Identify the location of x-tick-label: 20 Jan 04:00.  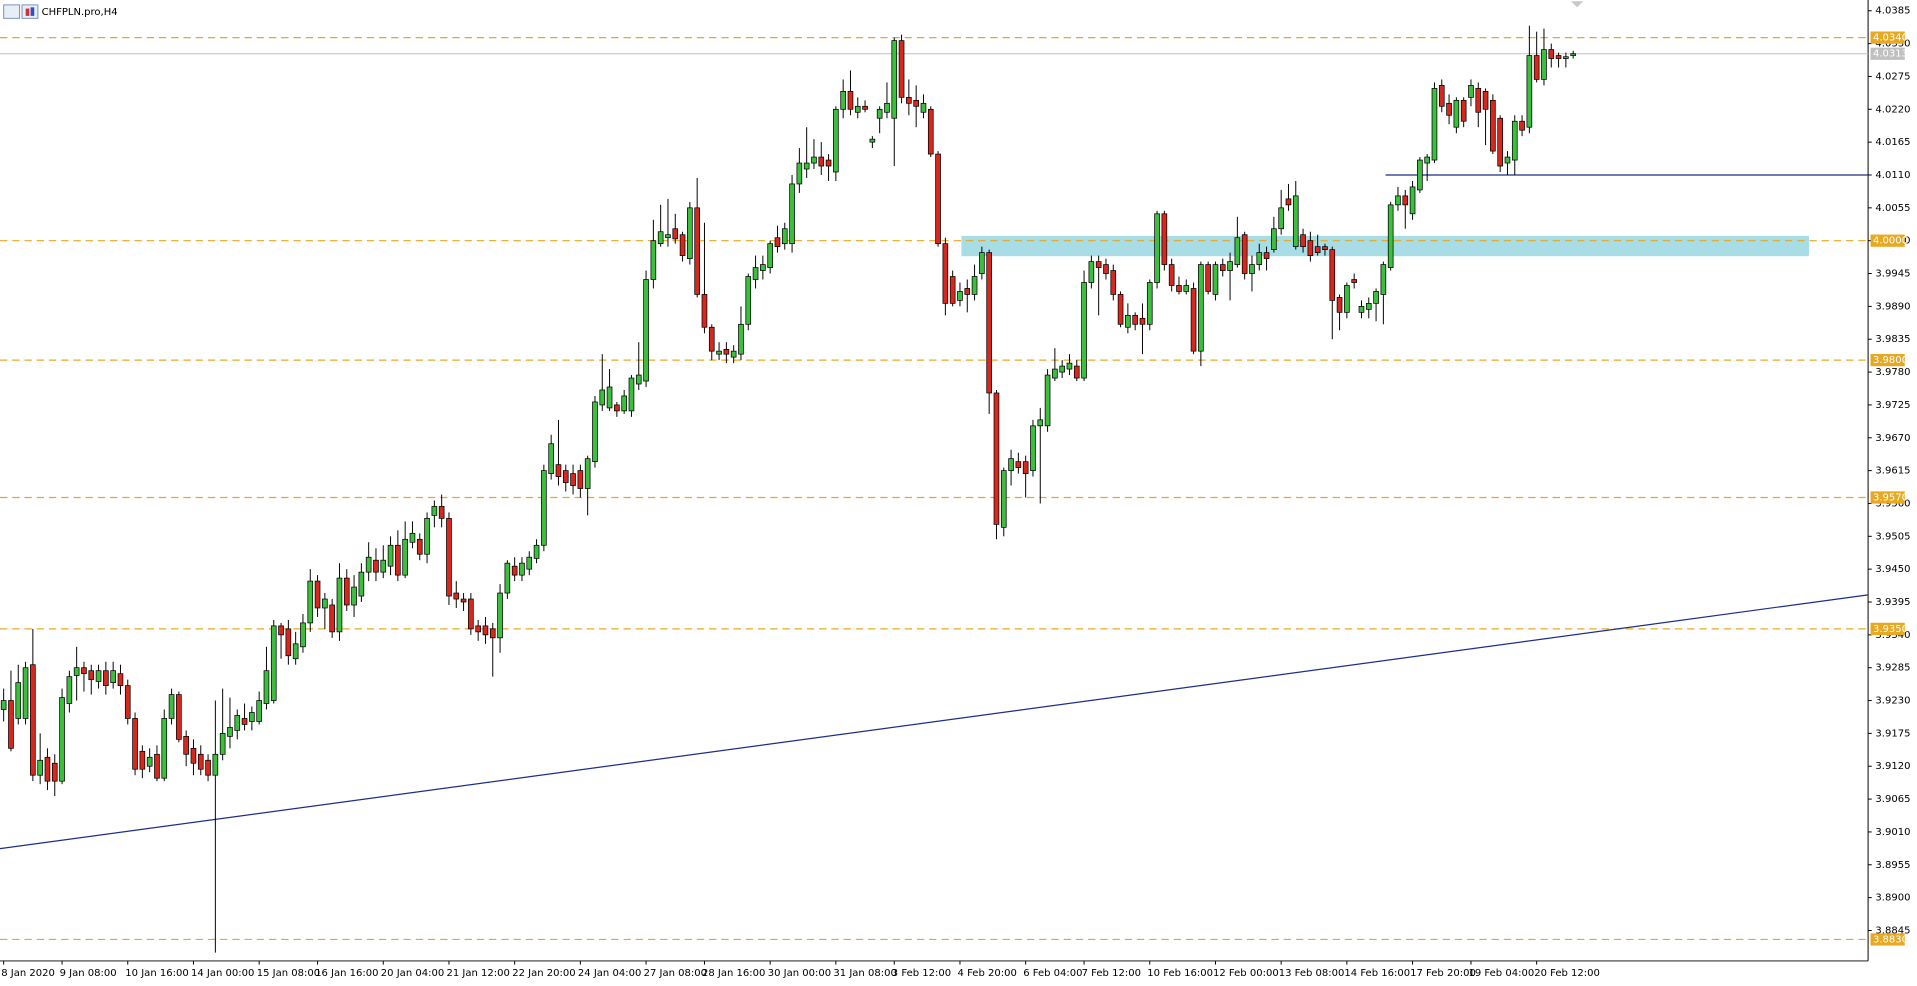
(412, 973).